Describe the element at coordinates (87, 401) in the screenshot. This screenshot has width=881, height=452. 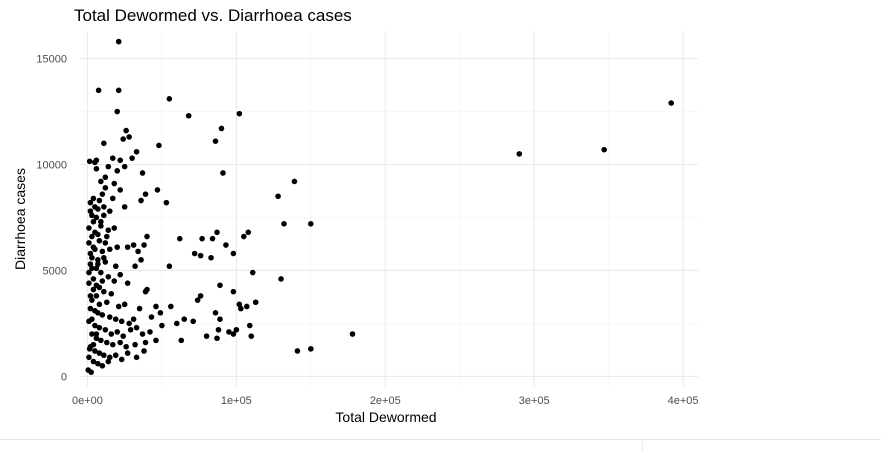
I see `x-tick-label: 0e+00` at that location.